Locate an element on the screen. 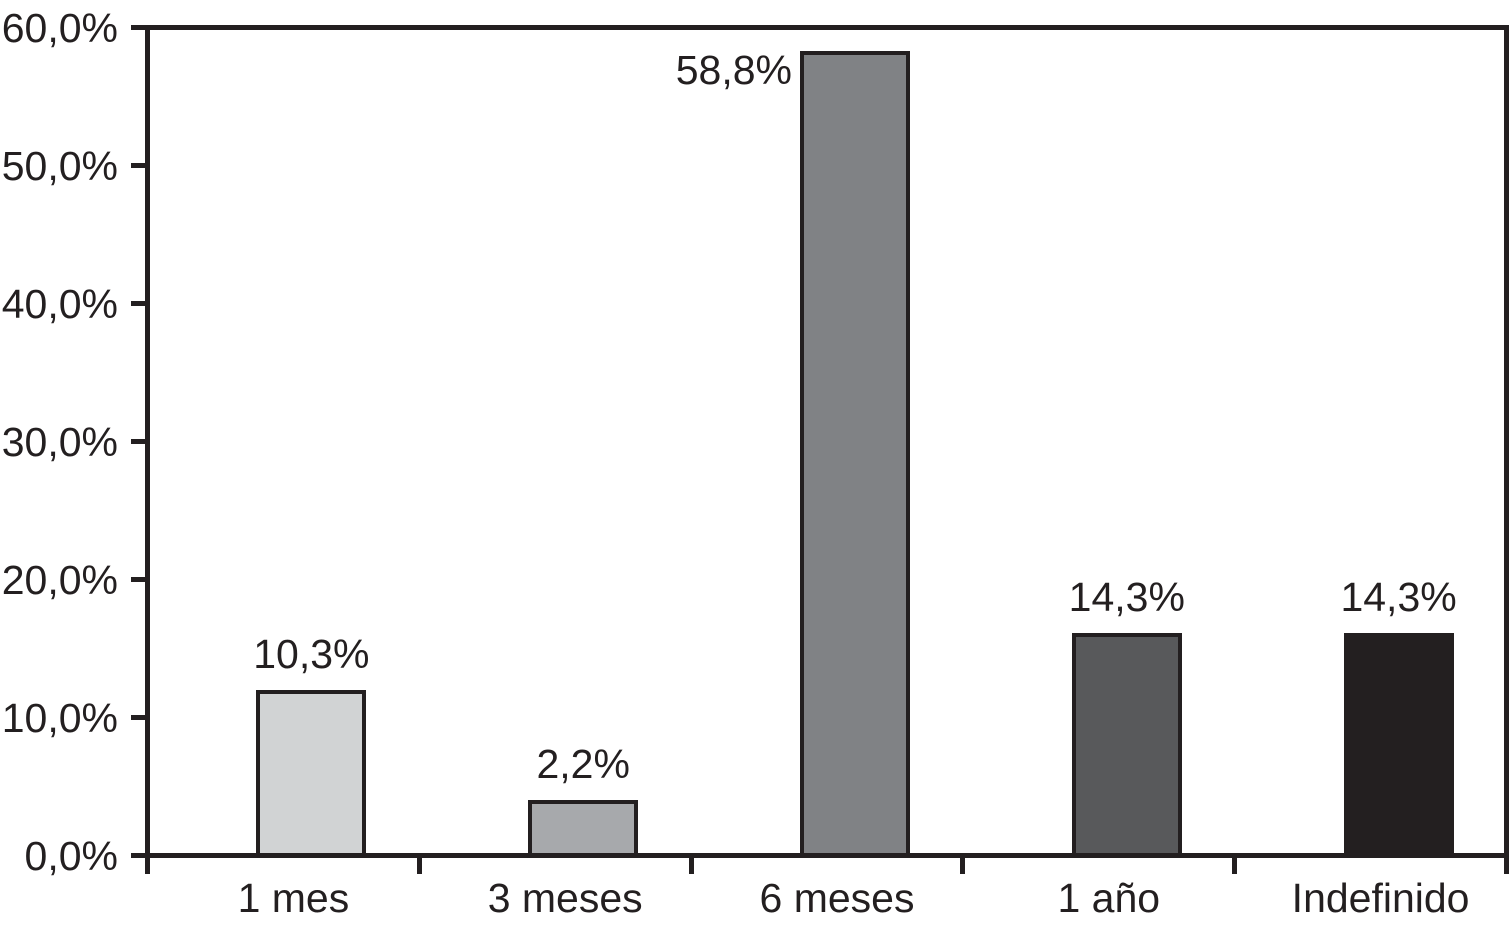 The height and width of the screenshot is (926, 1509). x-category-label: 3 meses is located at coordinates (565, 898).